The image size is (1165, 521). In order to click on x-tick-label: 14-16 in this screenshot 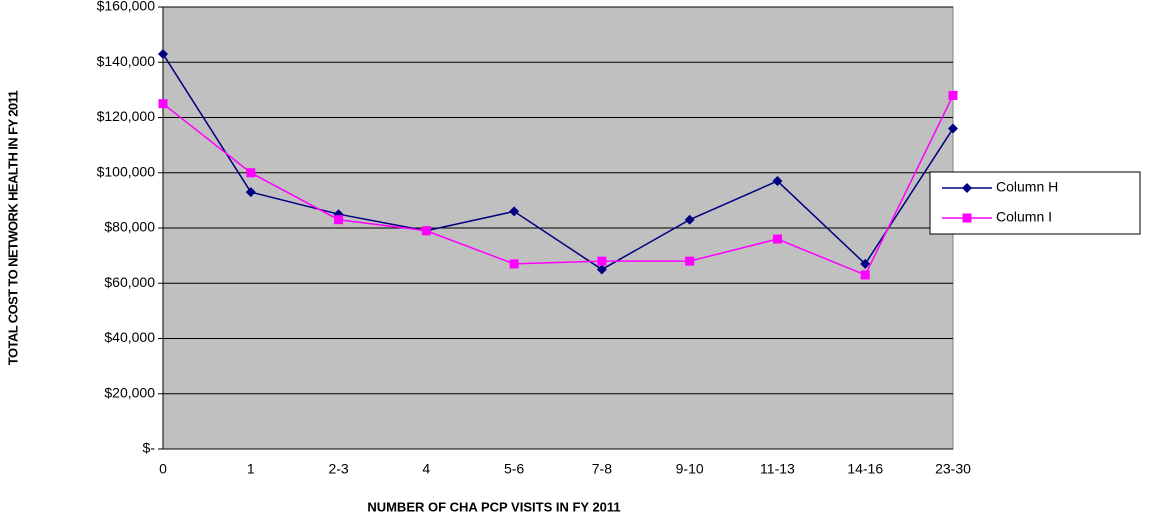, I will do `click(865, 469)`.